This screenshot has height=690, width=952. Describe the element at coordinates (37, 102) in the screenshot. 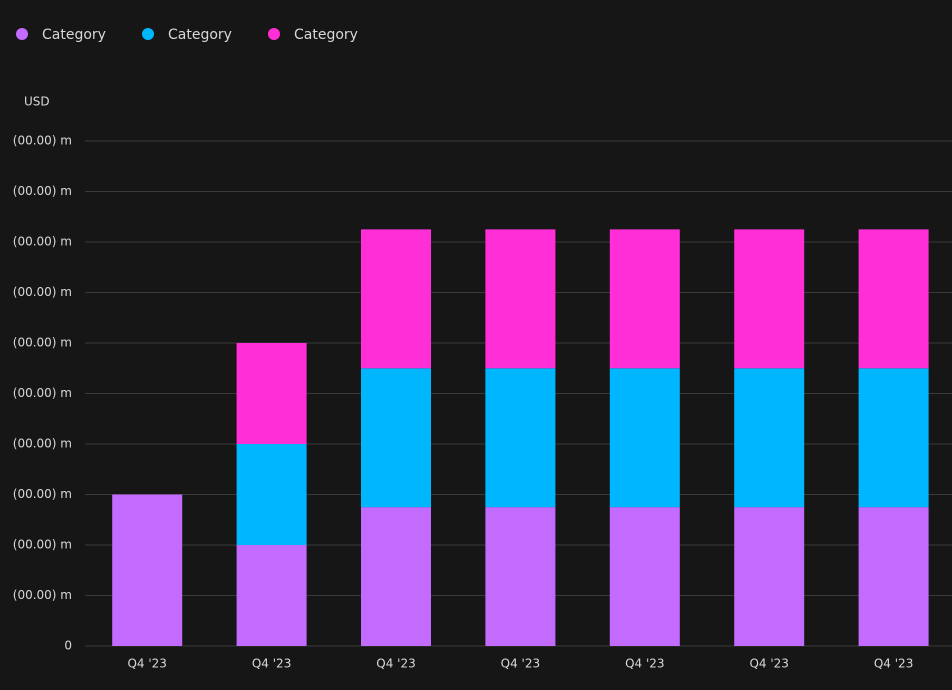

I see `y-axis-label: USD` at that location.